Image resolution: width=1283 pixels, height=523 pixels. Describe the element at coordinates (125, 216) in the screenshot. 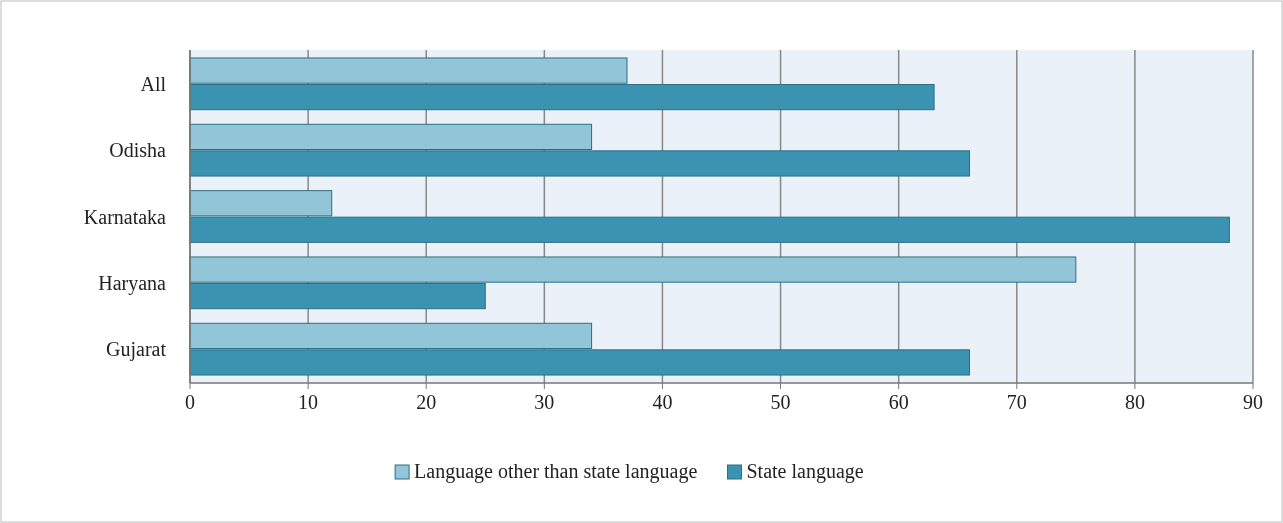

I see `y-tick-label: Karnataka` at that location.